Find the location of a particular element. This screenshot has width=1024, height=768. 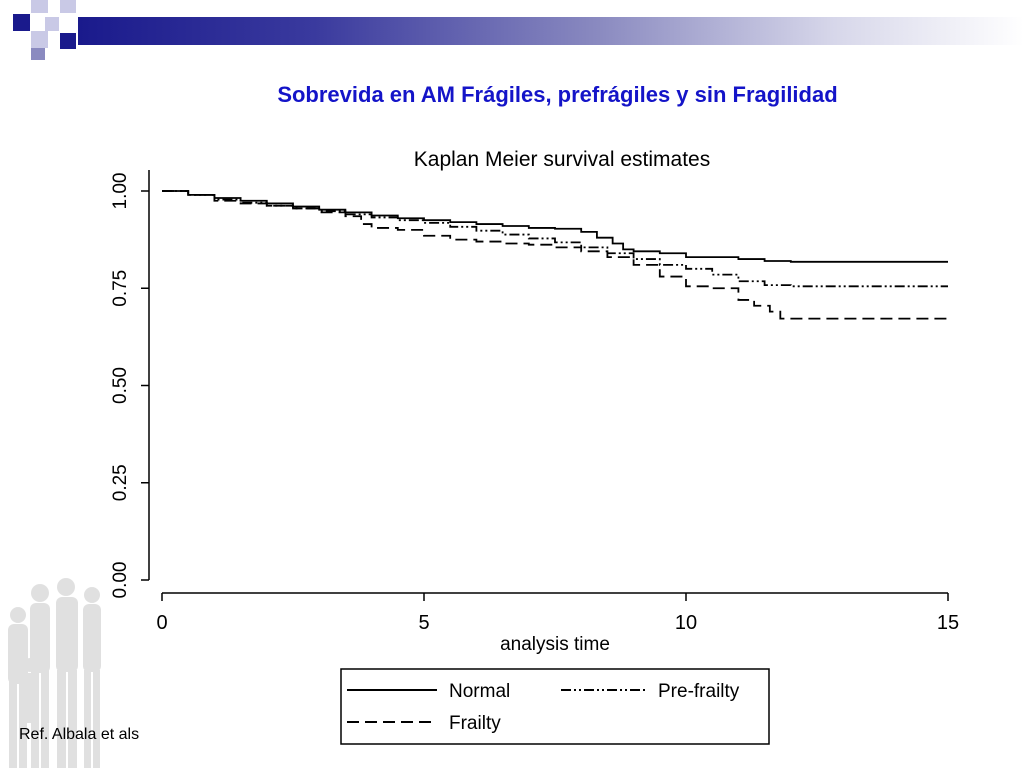

y-ticks: 0.00 0.25 0.50 0.75 1.00 is located at coordinates (129, 386).